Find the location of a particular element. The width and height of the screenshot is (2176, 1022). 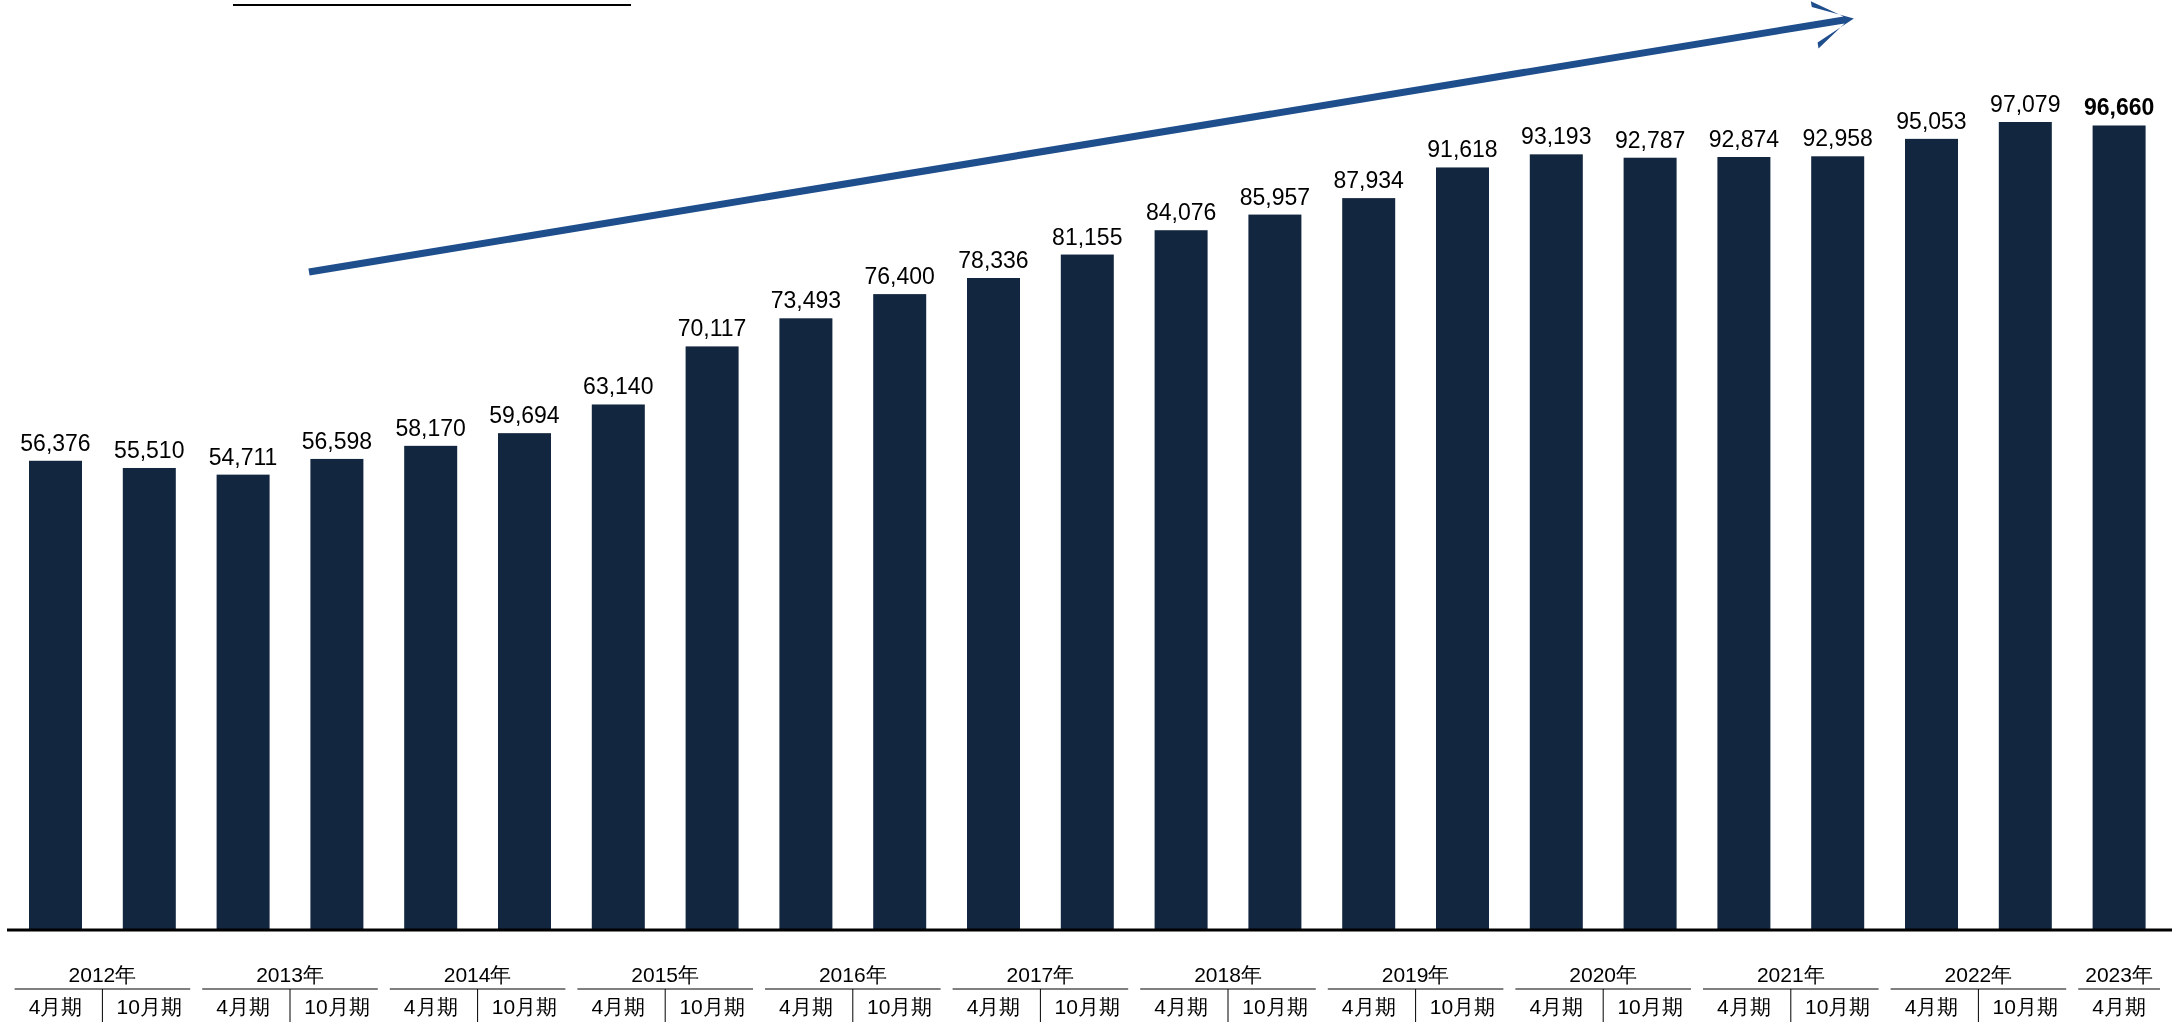

data-label: 56,376 is located at coordinates (55, 442).